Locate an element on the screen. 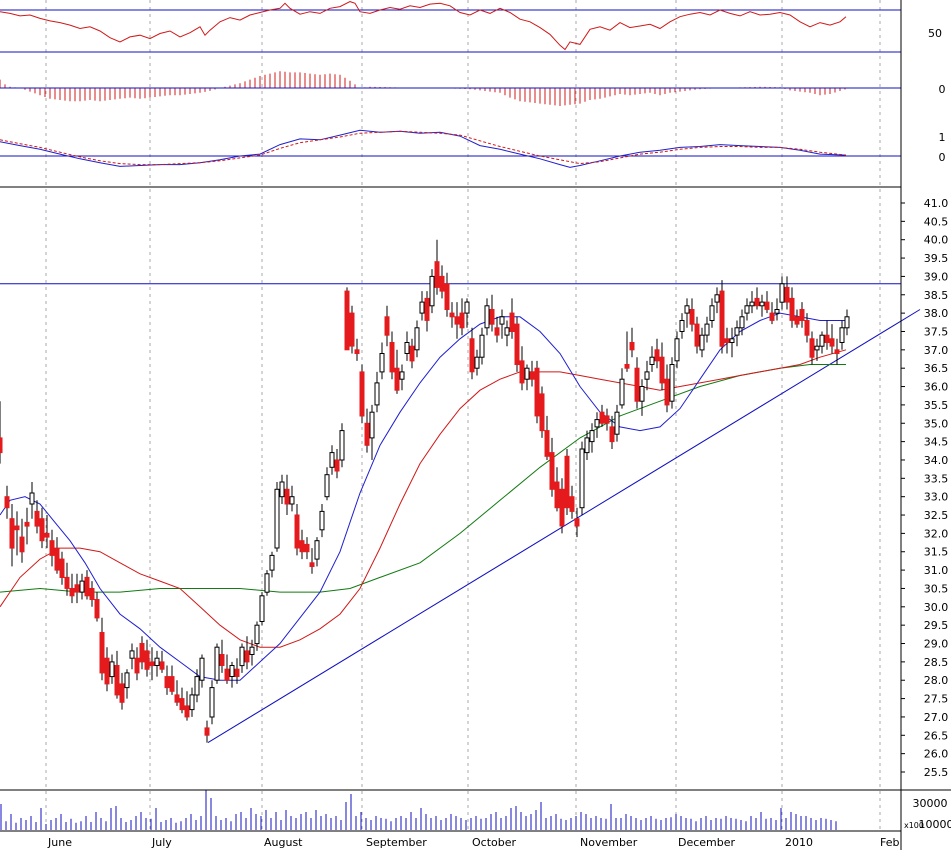  volume-tick-label: 10000 is located at coordinates (935, 824).